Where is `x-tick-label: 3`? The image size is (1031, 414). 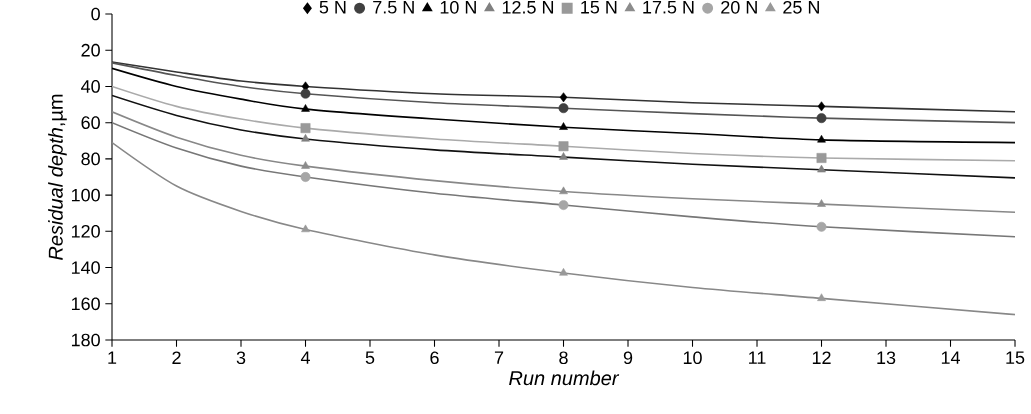 x-tick-label: 3 is located at coordinates (241, 358).